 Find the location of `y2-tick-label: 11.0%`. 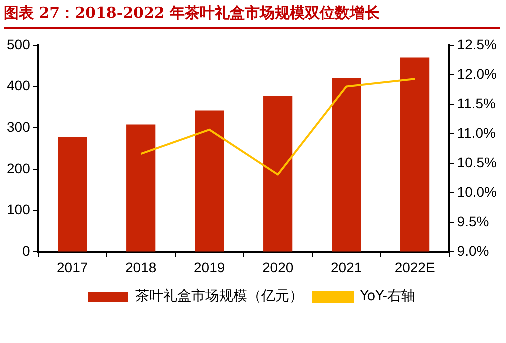

y2-tick-label: 11.0% is located at coordinates (476, 132).